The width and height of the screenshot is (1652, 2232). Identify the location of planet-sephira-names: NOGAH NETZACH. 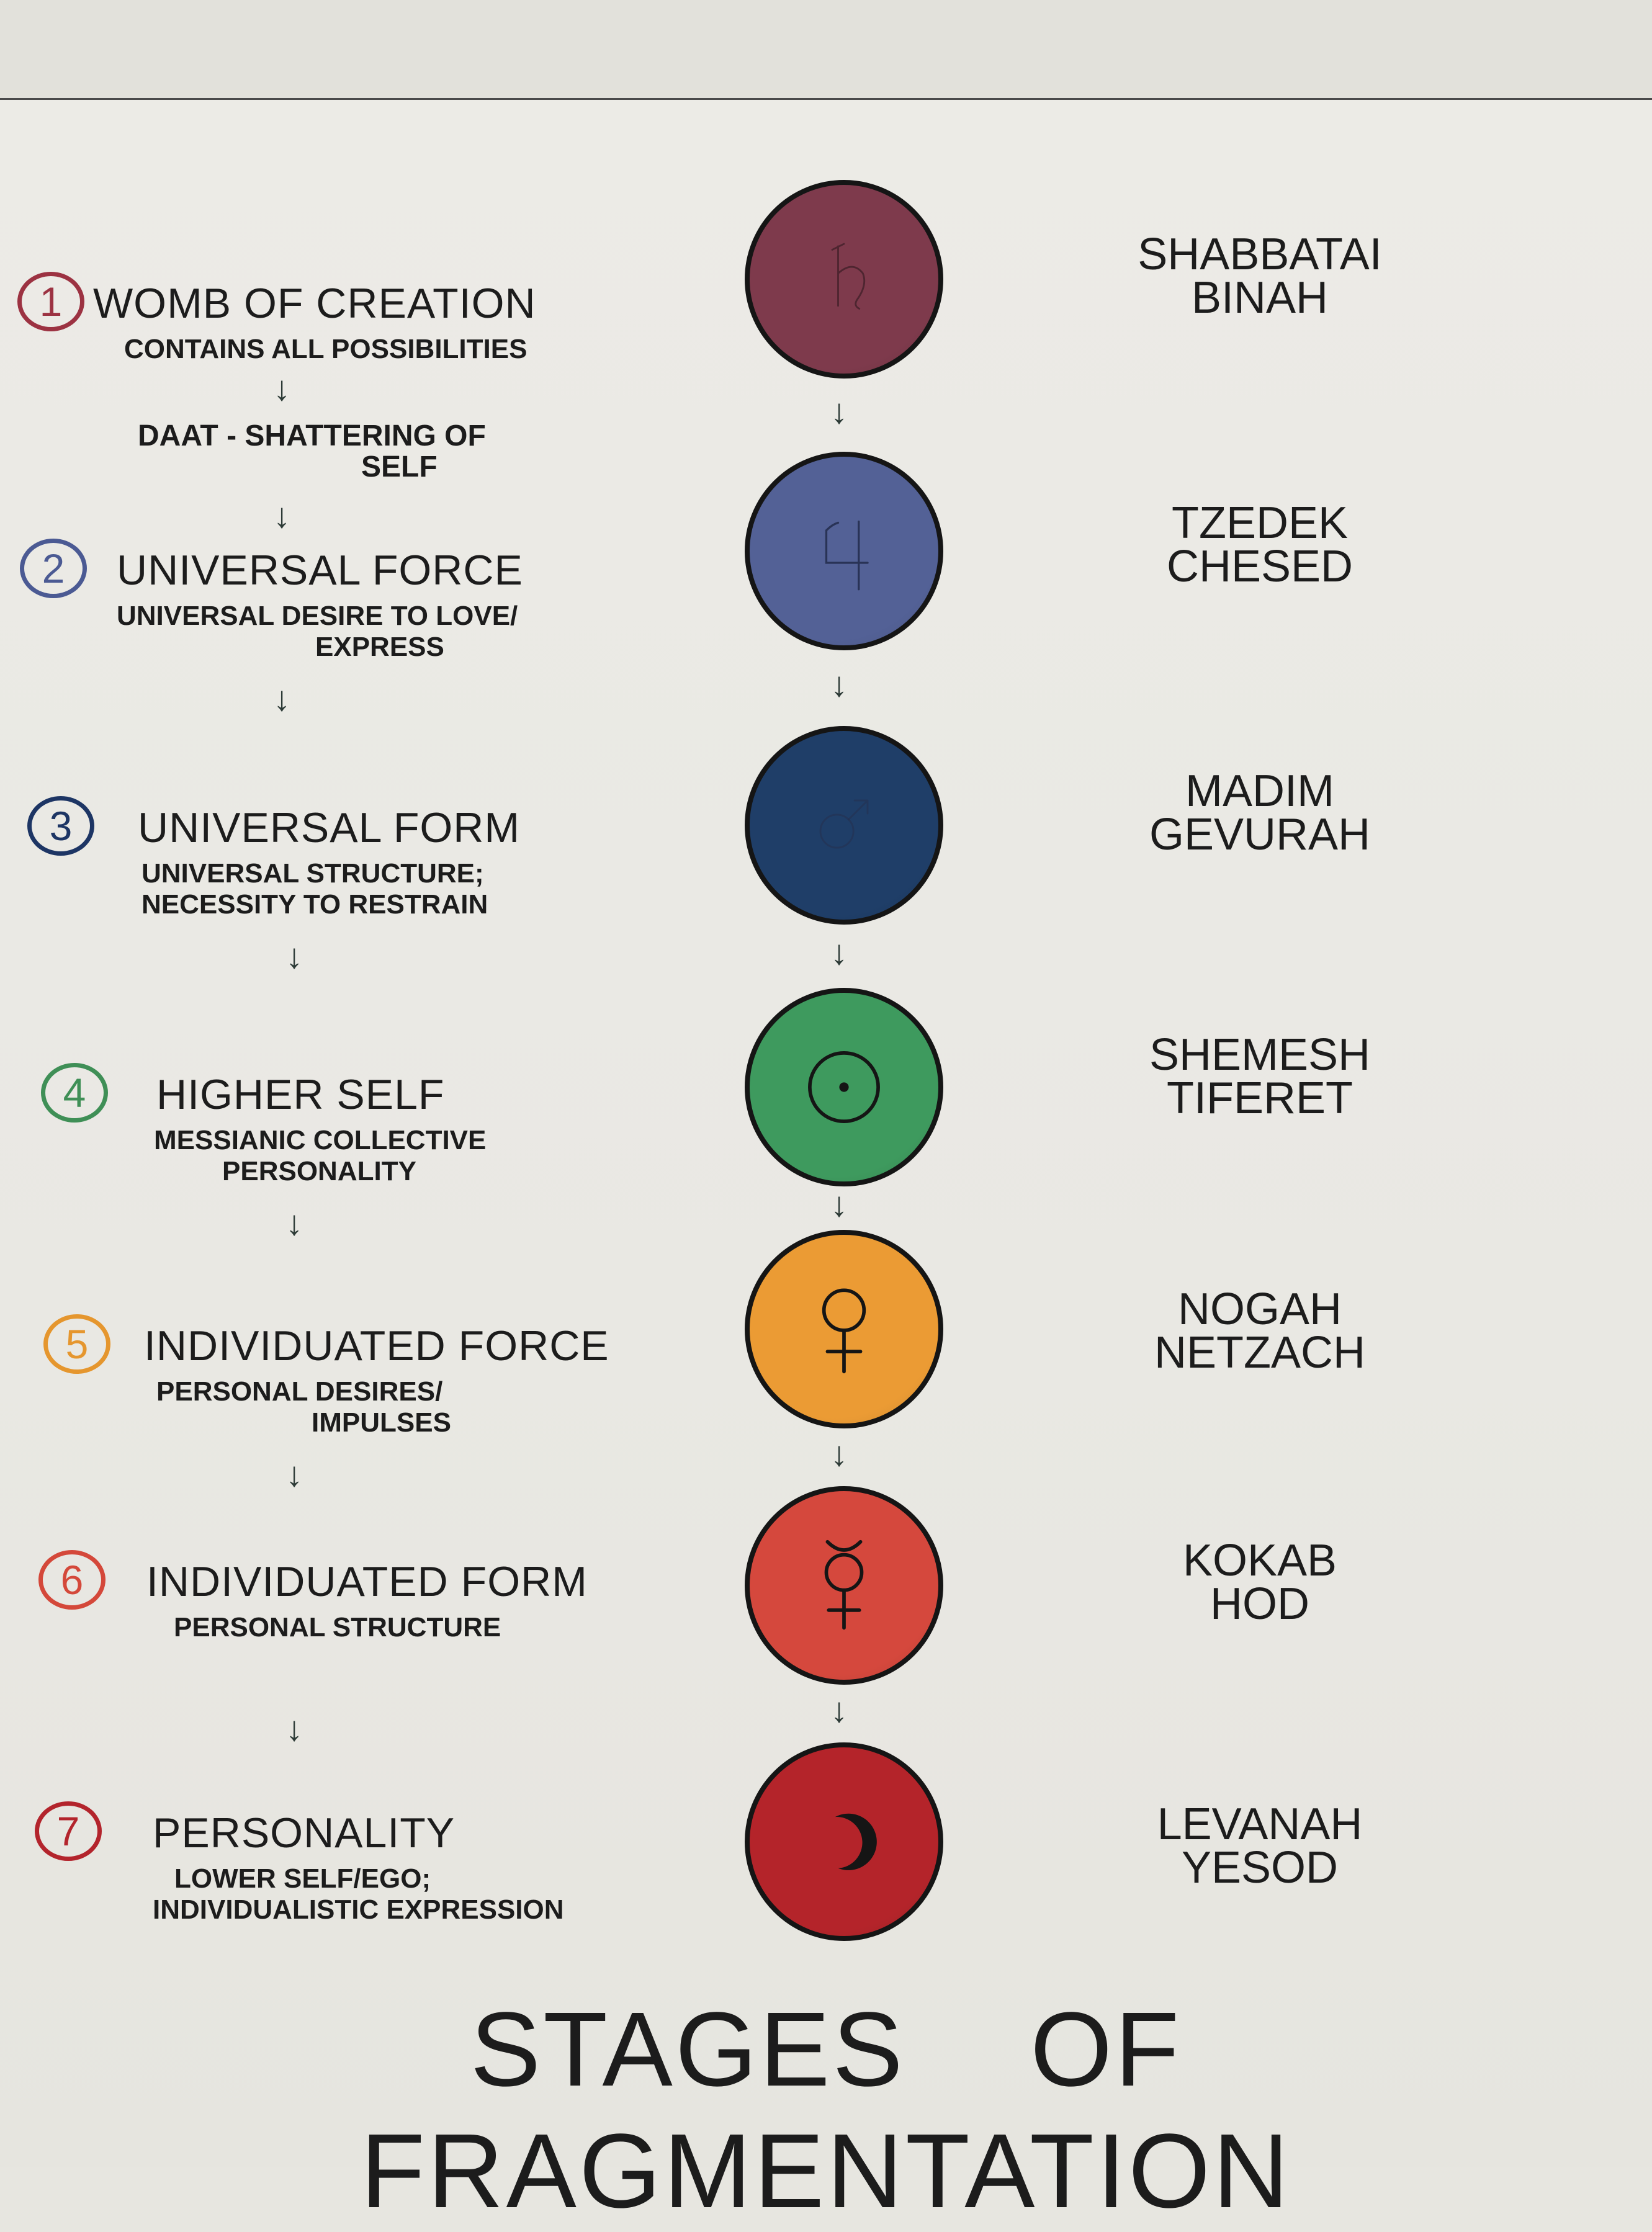
(1259, 1331).